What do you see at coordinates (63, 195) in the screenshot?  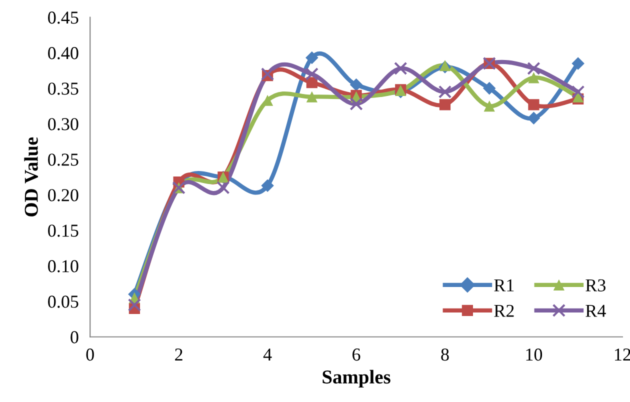 I see `y-tick-label: 0.20` at bounding box center [63, 195].